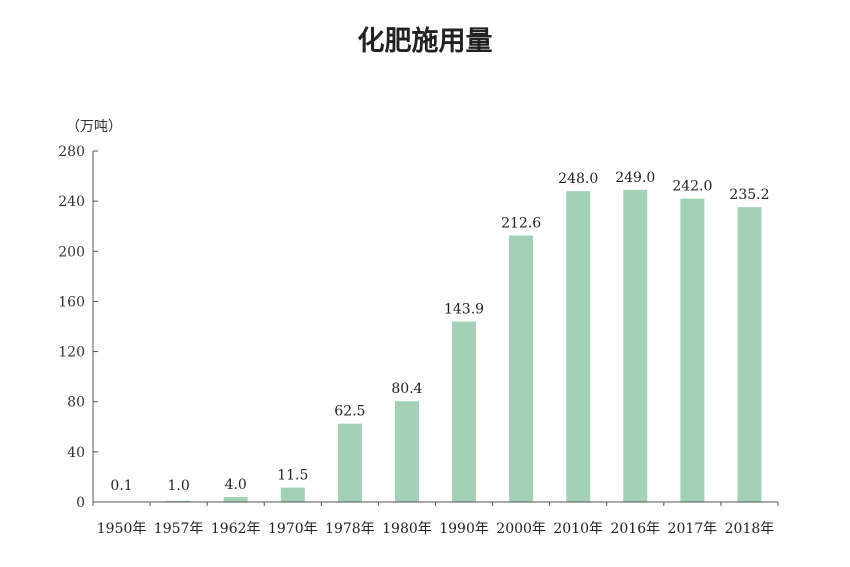 This screenshot has height=567, width=850. What do you see at coordinates (406, 389) in the screenshot?
I see `data-label: 80.4` at bounding box center [406, 389].